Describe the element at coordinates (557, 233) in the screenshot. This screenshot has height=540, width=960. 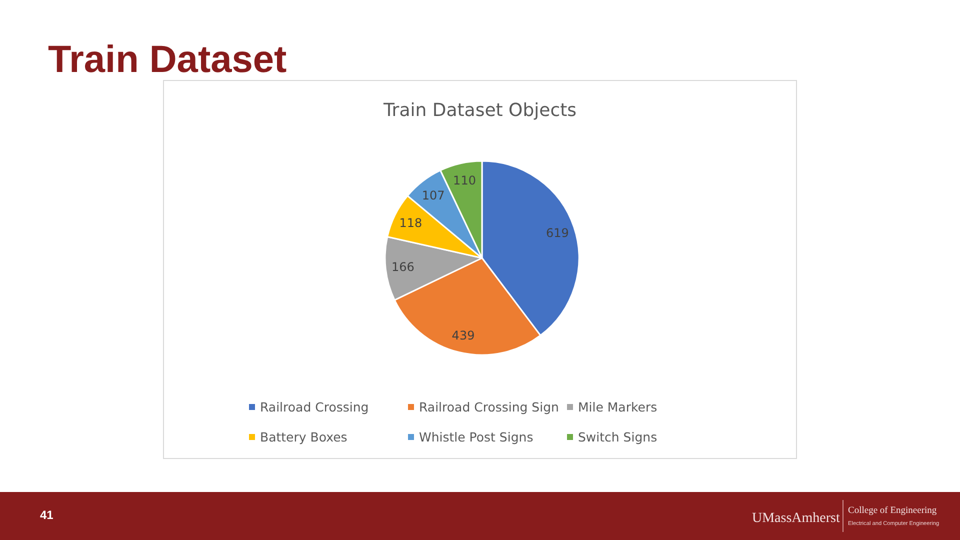
I see `data-label: 619` at that location.